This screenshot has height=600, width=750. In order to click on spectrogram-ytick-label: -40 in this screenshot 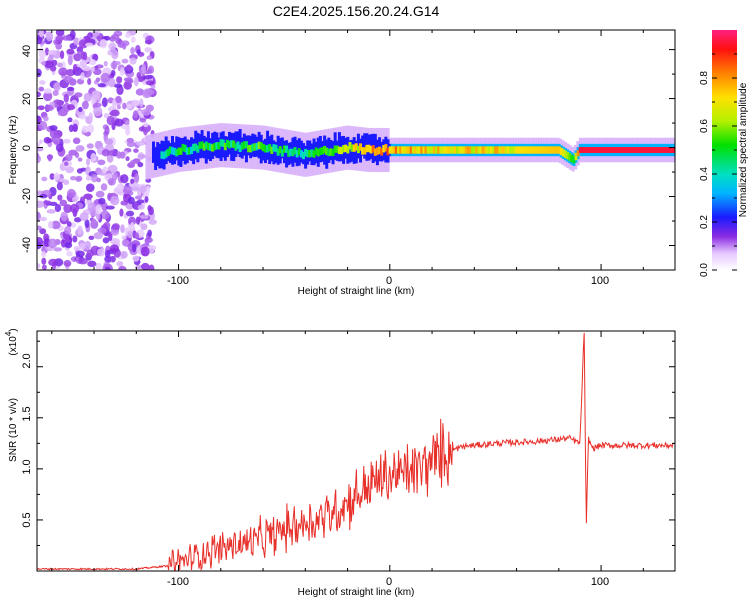, I will do `click(27, 245)`.